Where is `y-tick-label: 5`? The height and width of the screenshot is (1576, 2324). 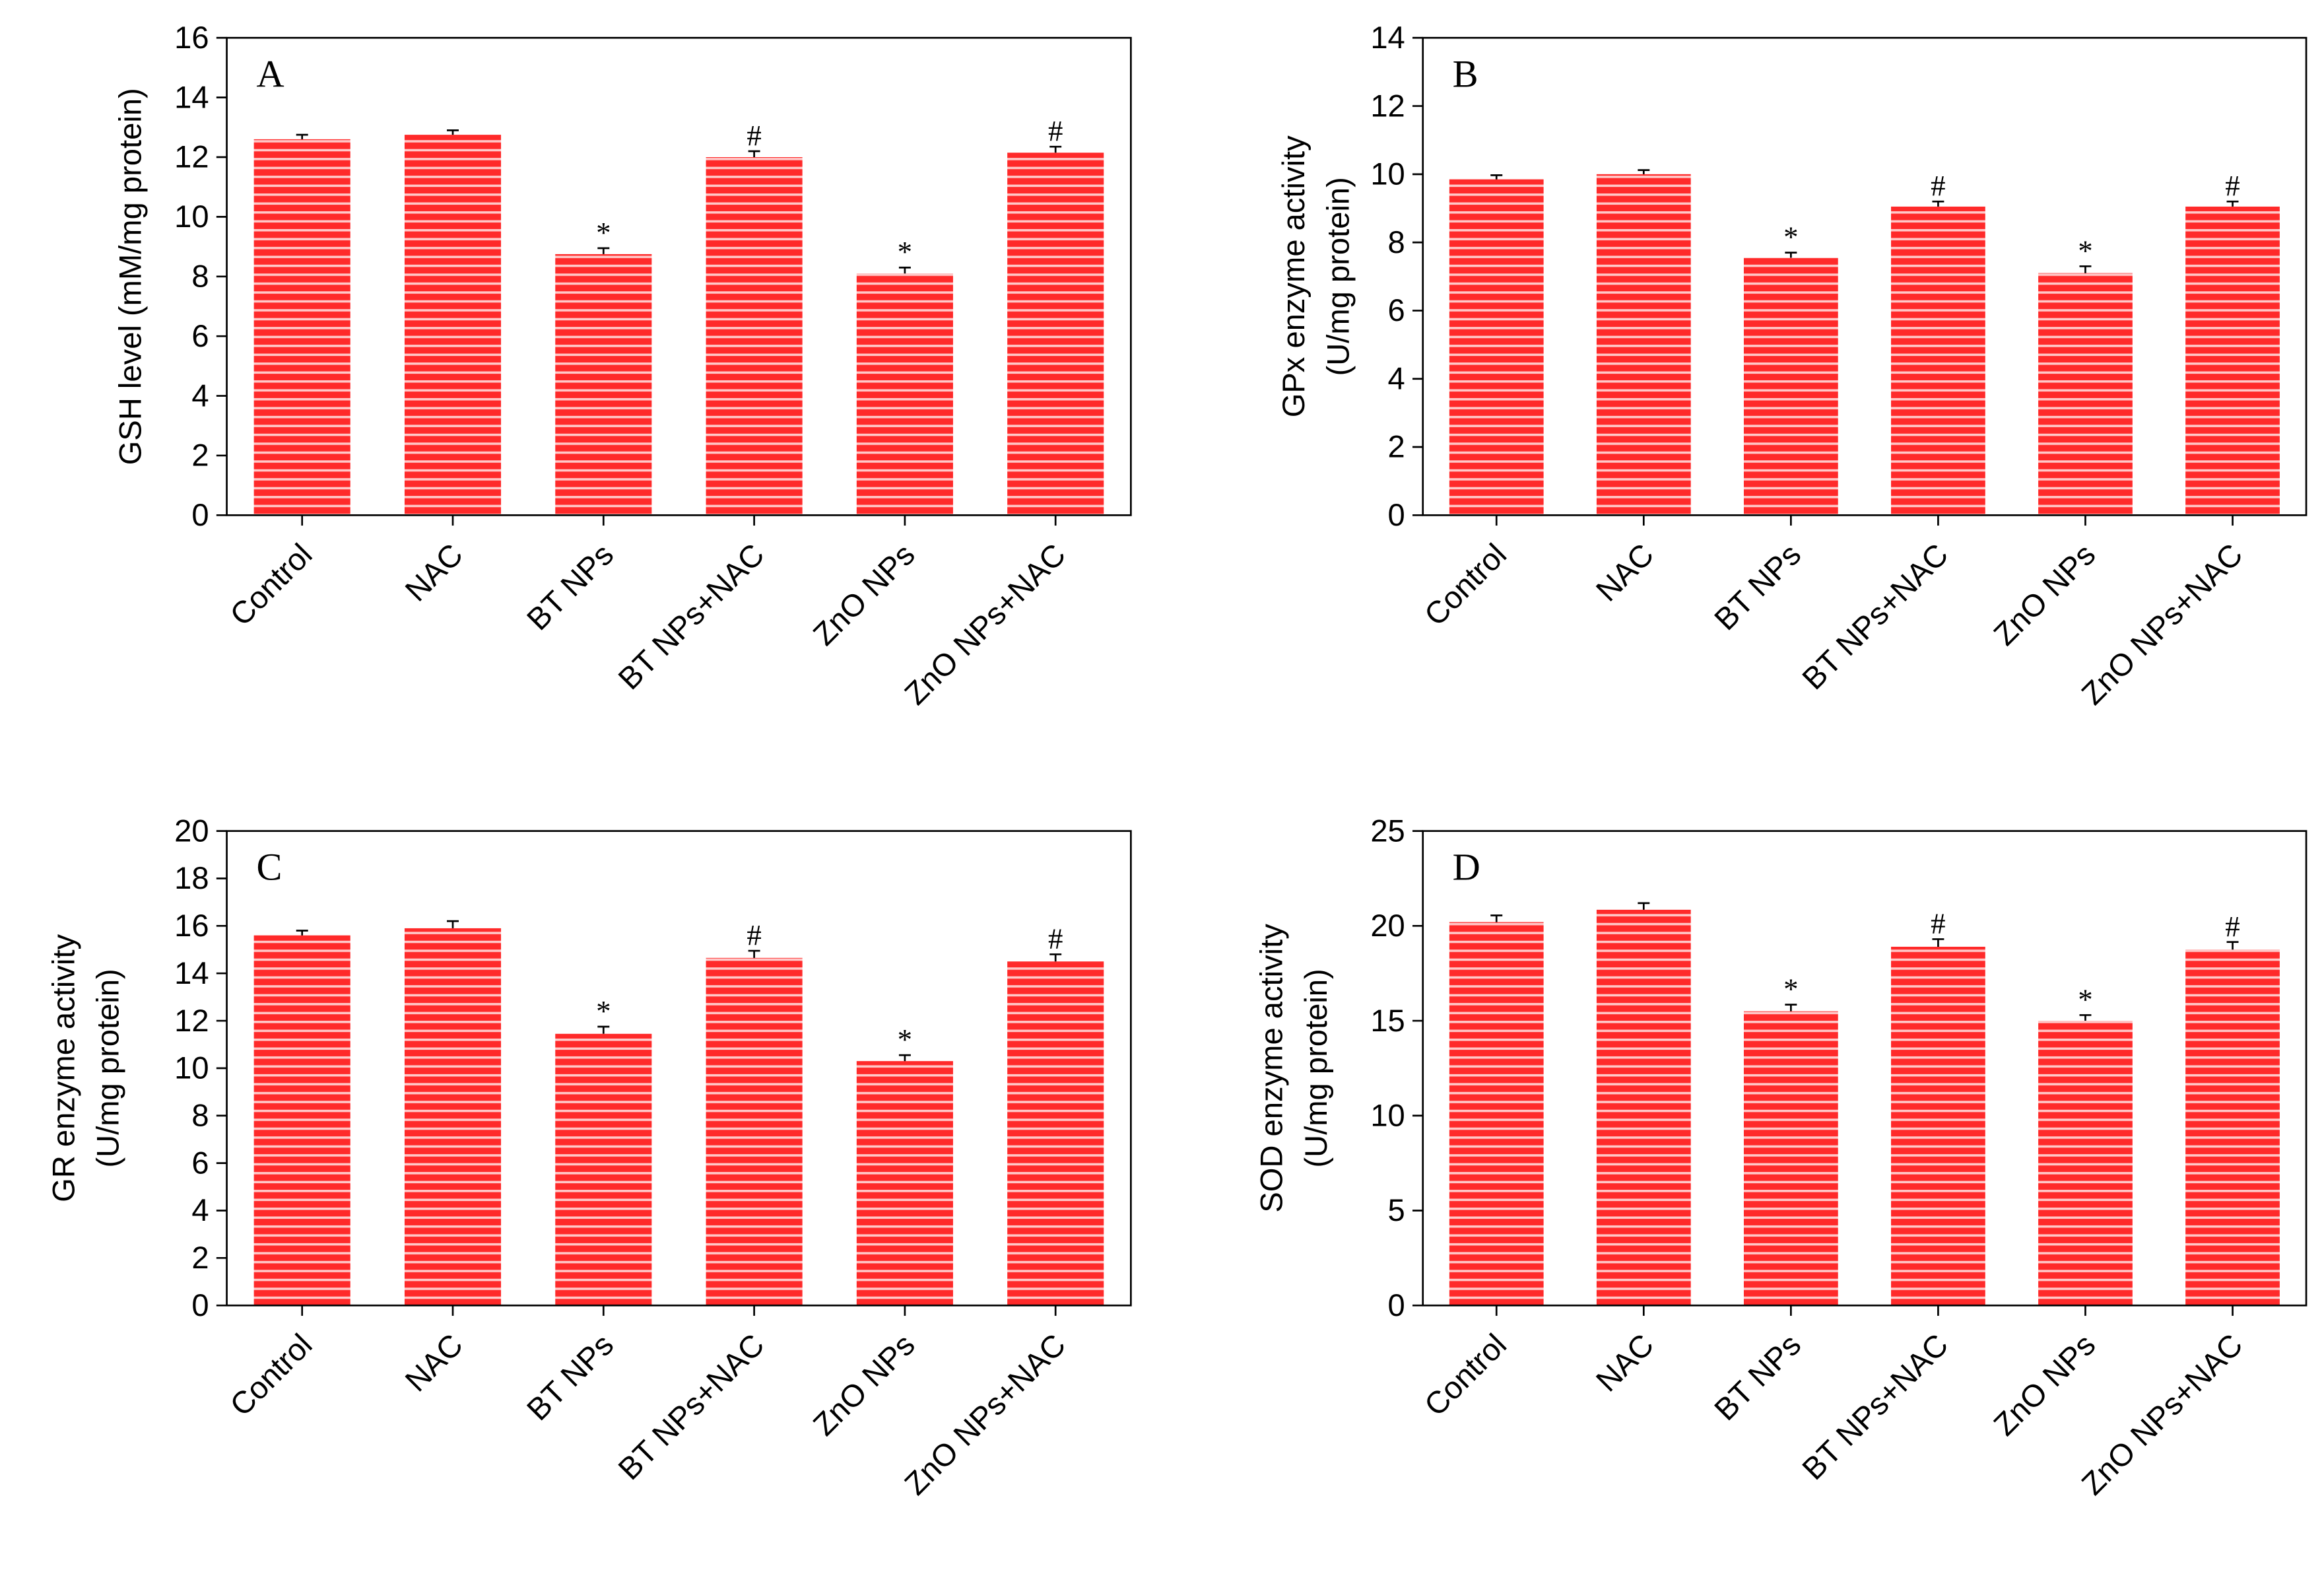 y-tick-label: 5 is located at coordinates (1396, 1209).